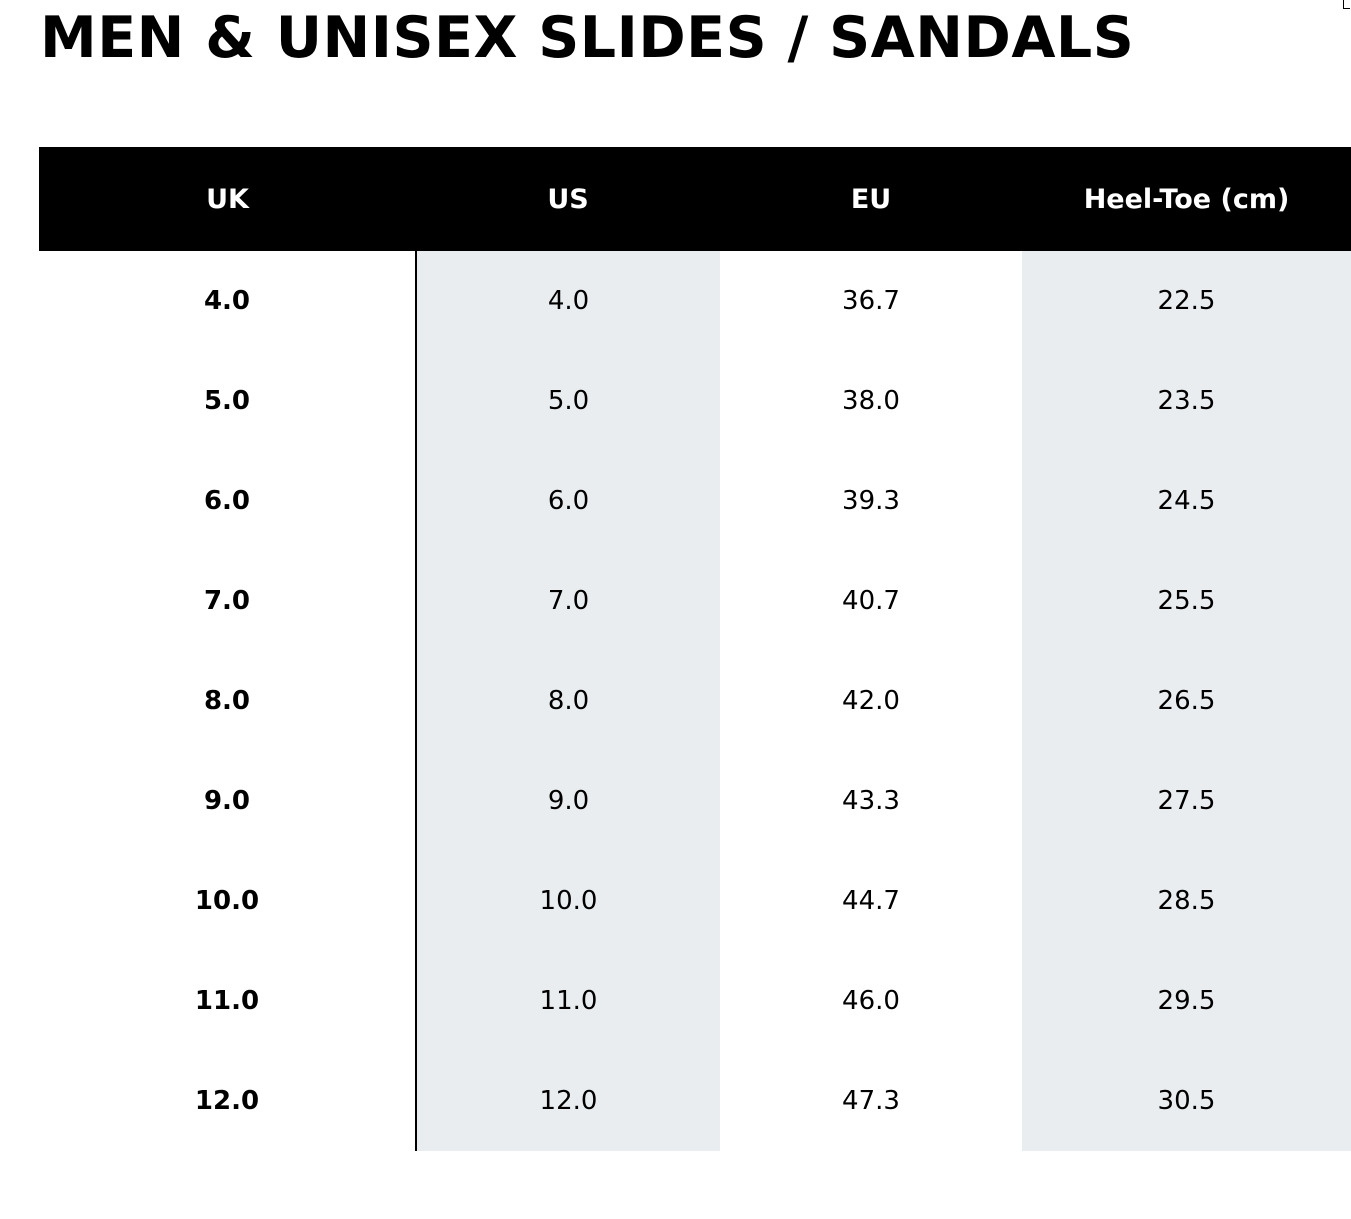 This screenshot has height=1219, width=1351. I want to click on cell-uk: 5.0, so click(228, 401).